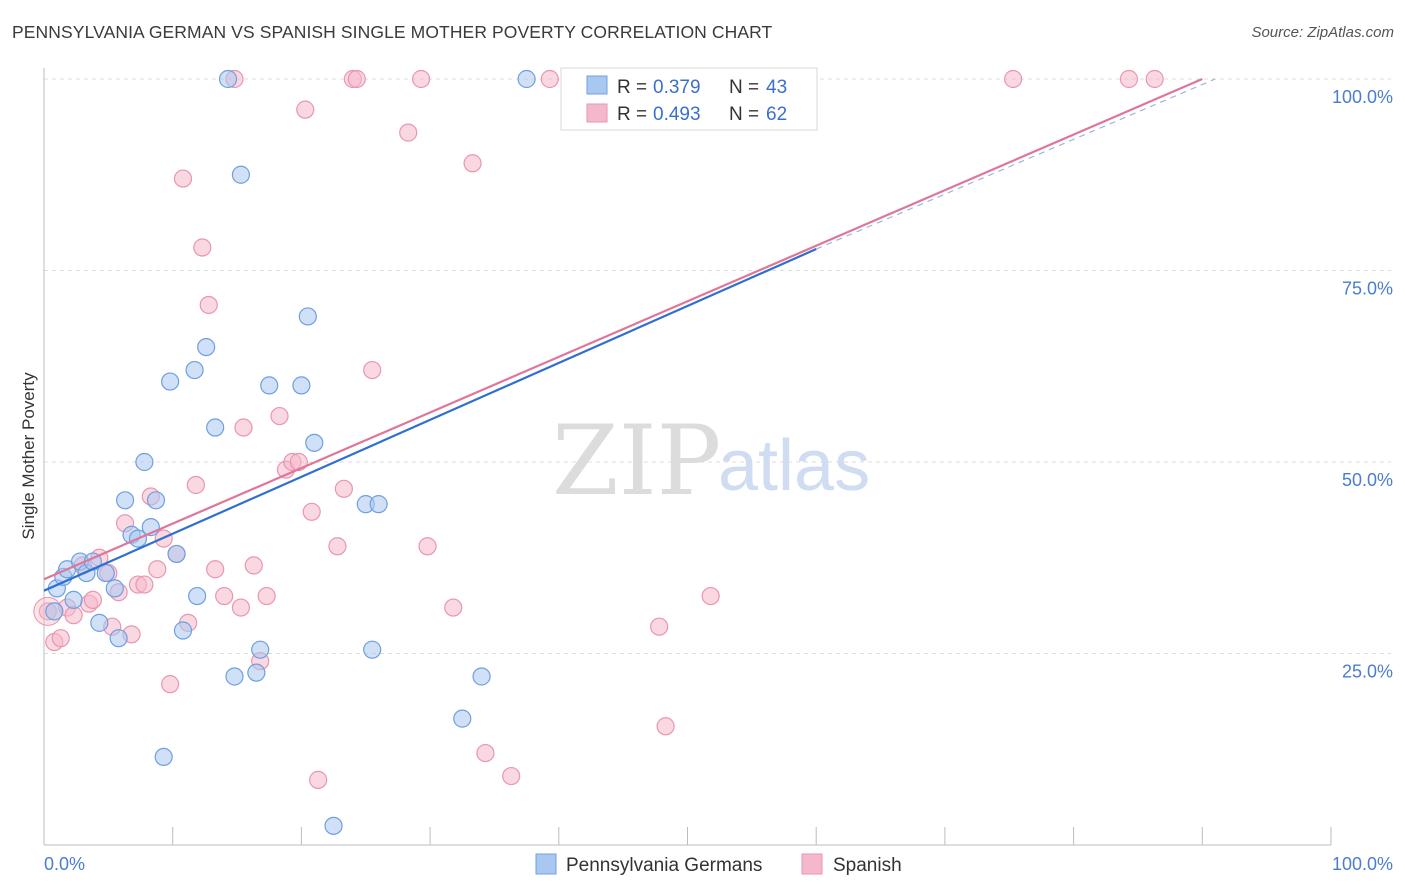 The width and height of the screenshot is (1406, 892). What do you see at coordinates (677, 114) in the screenshot?
I see `legend-r-value-2: 0.493` at bounding box center [677, 114].